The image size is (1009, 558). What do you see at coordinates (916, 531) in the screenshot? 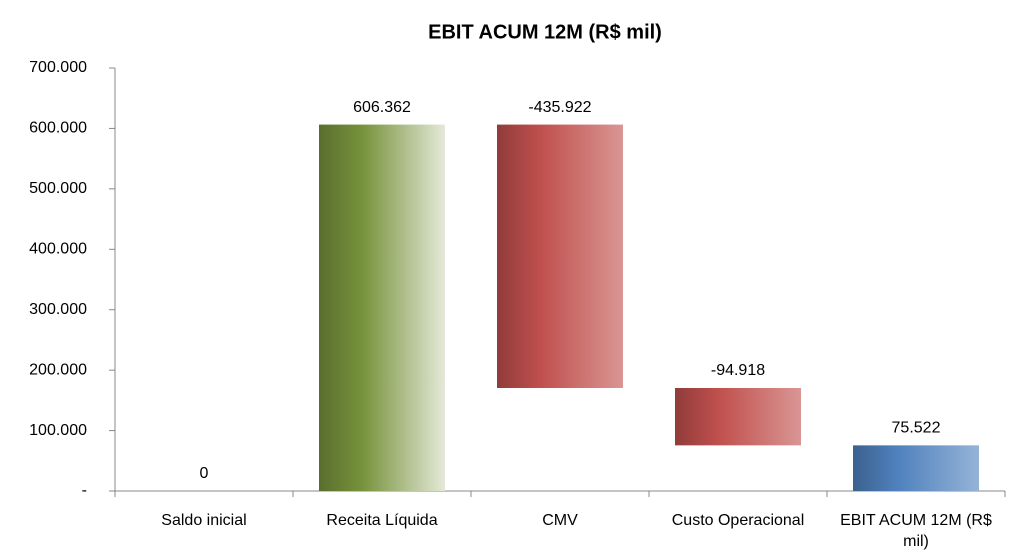
I see `x-tick-label: EBIT ACUM 12M (R$ mil)` at bounding box center [916, 531].